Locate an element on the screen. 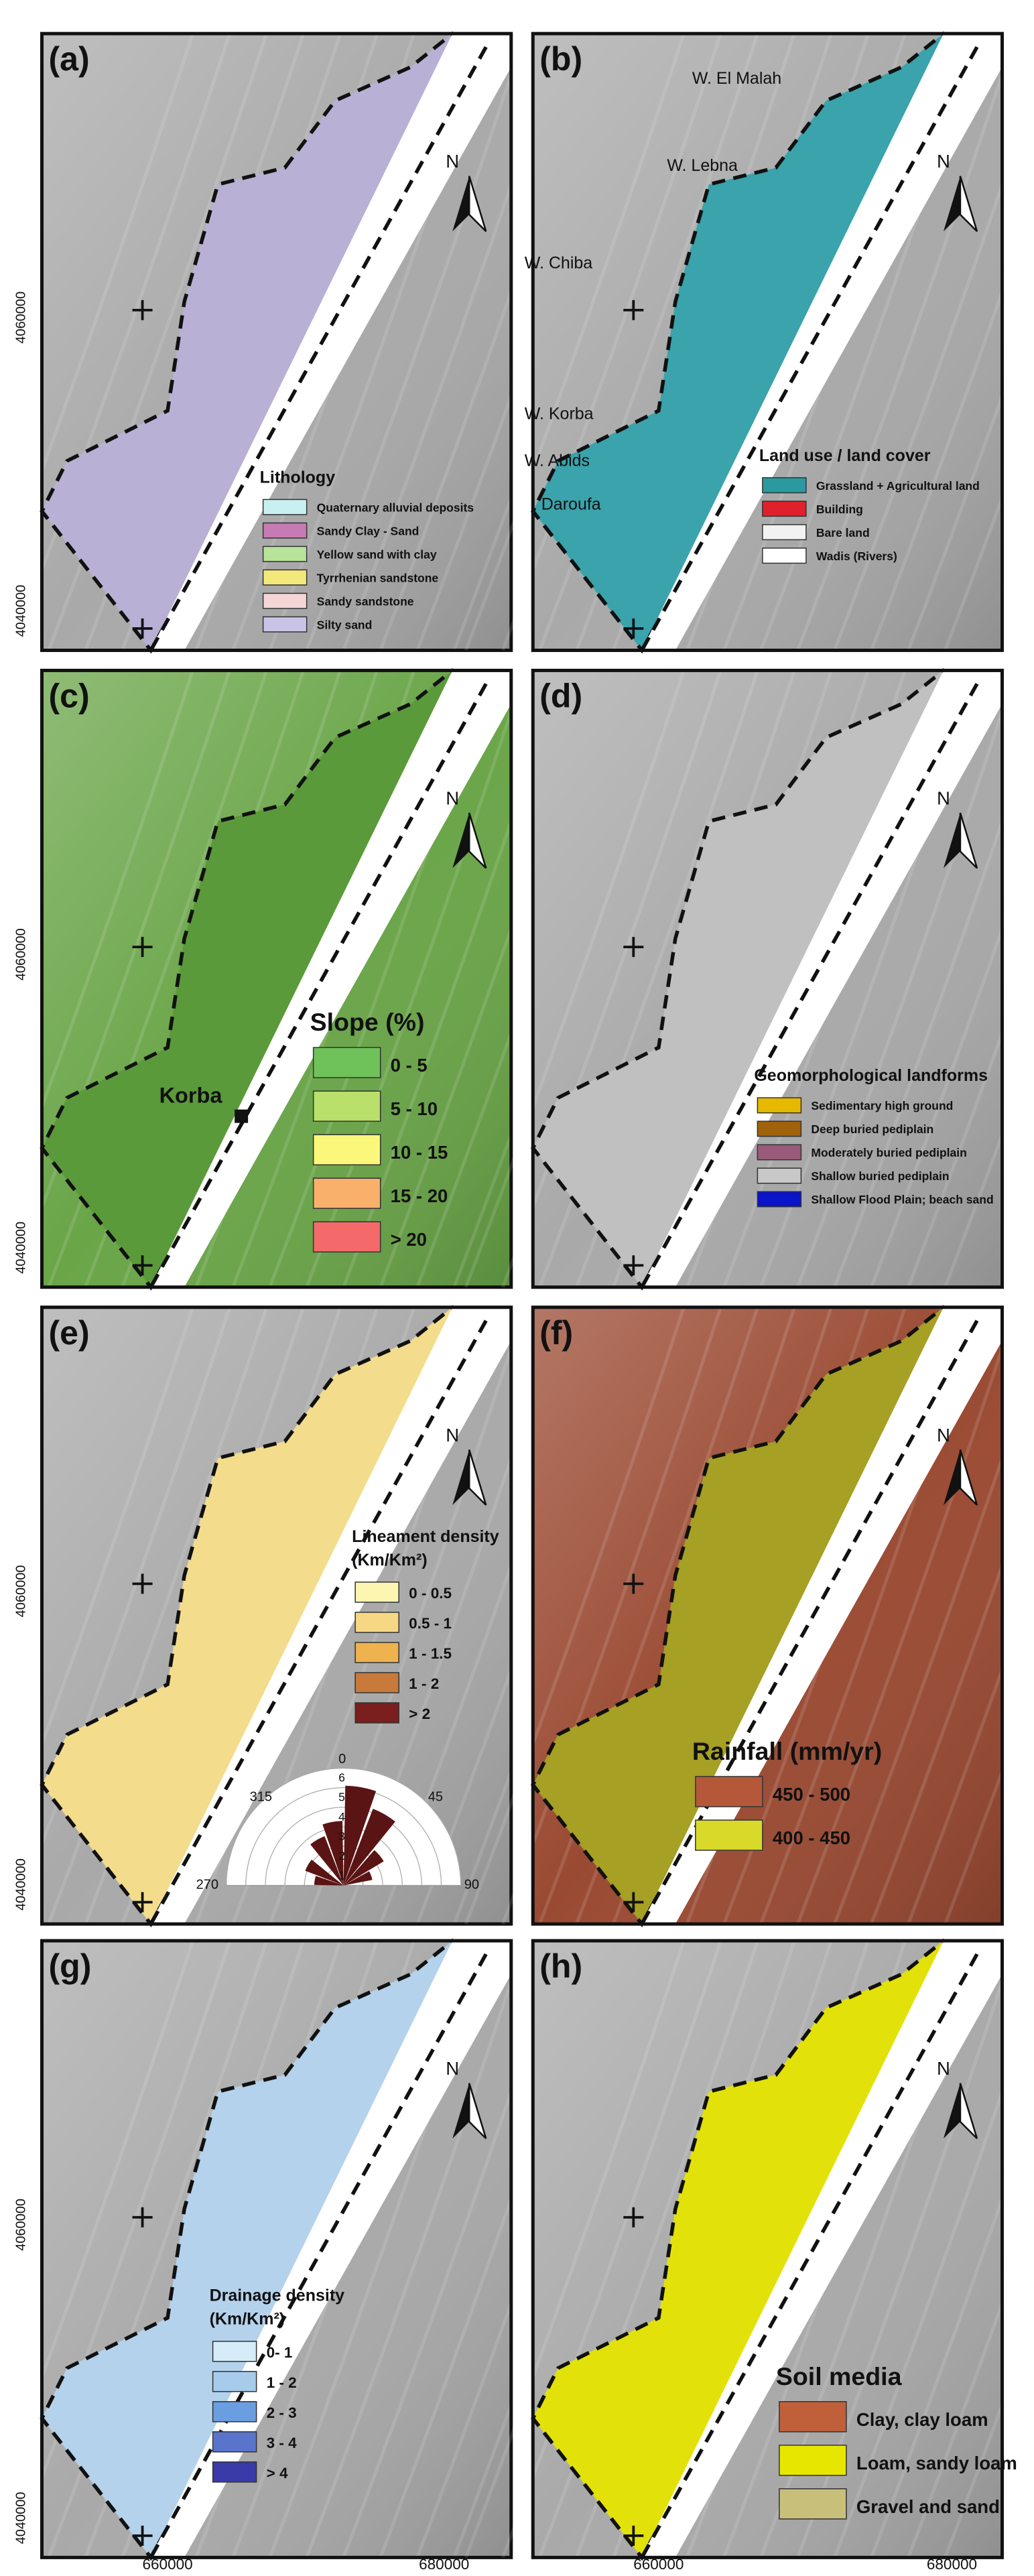 The width and height of the screenshot is (1034, 2576). legend-label: Shallow buried pediplain is located at coordinates (880, 1176).